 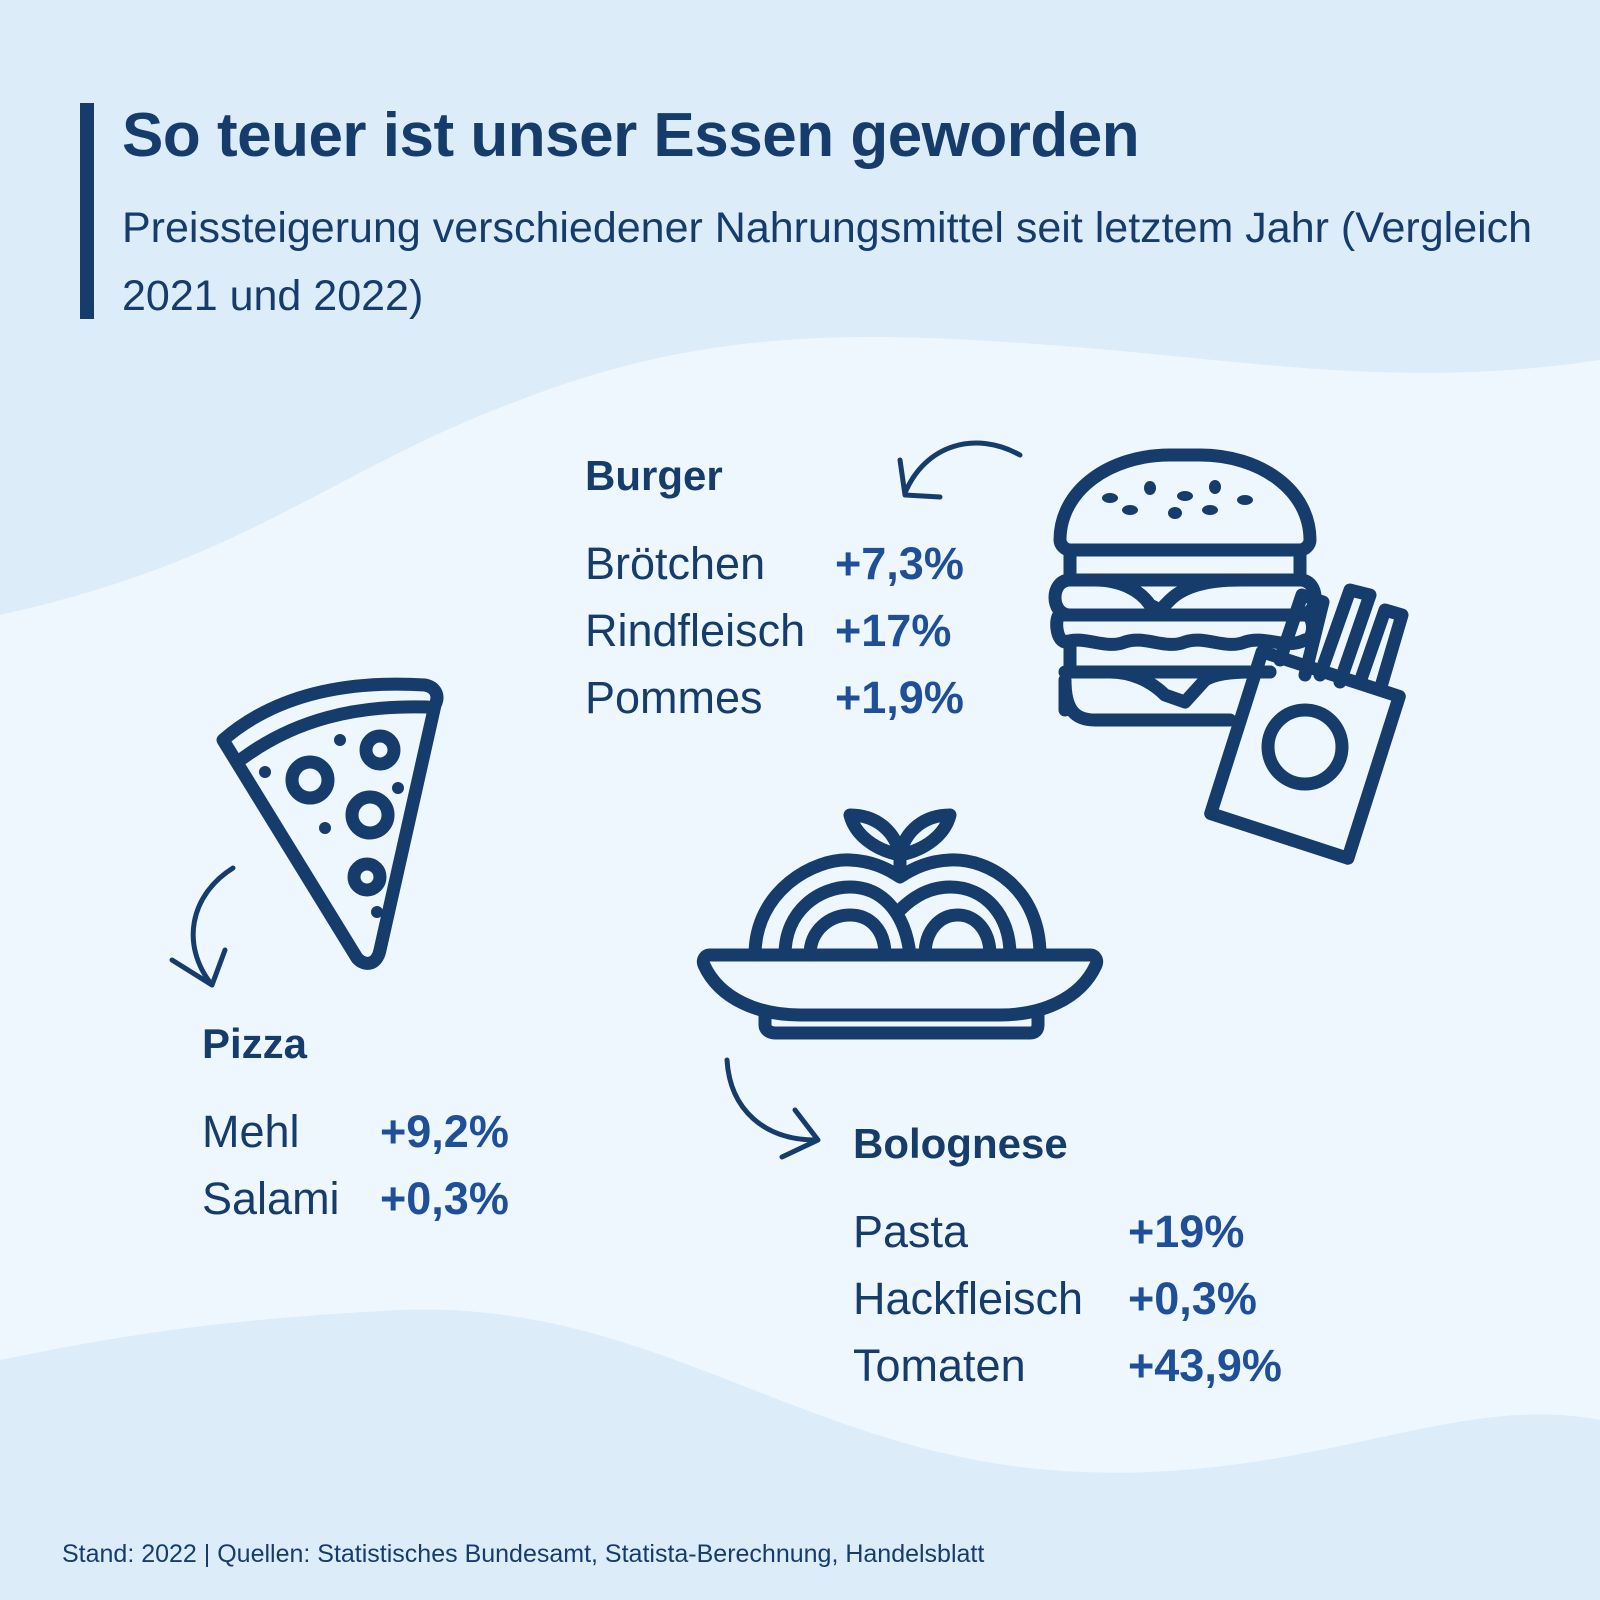 What do you see at coordinates (900, 924) in the screenshot?
I see `pasta-plate-icon` at bounding box center [900, 924].